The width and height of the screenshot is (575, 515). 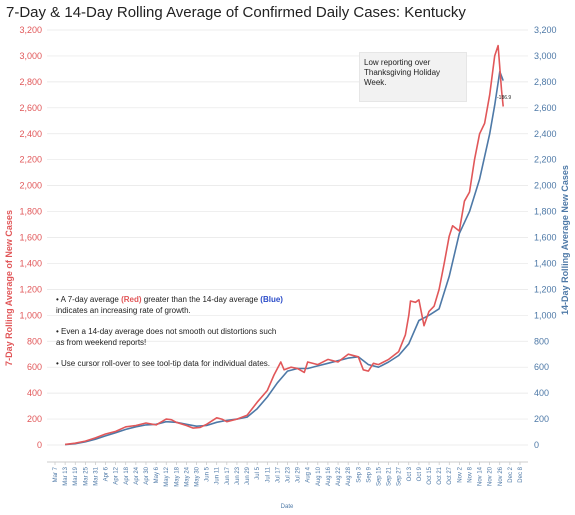 I want to click on x-tick-label: Jun 5, so click(x=208, y=473).